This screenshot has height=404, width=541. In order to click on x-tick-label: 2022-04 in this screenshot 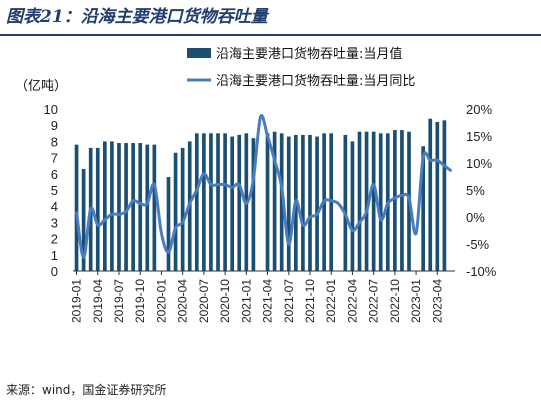, I will do `click(352, 301)`.